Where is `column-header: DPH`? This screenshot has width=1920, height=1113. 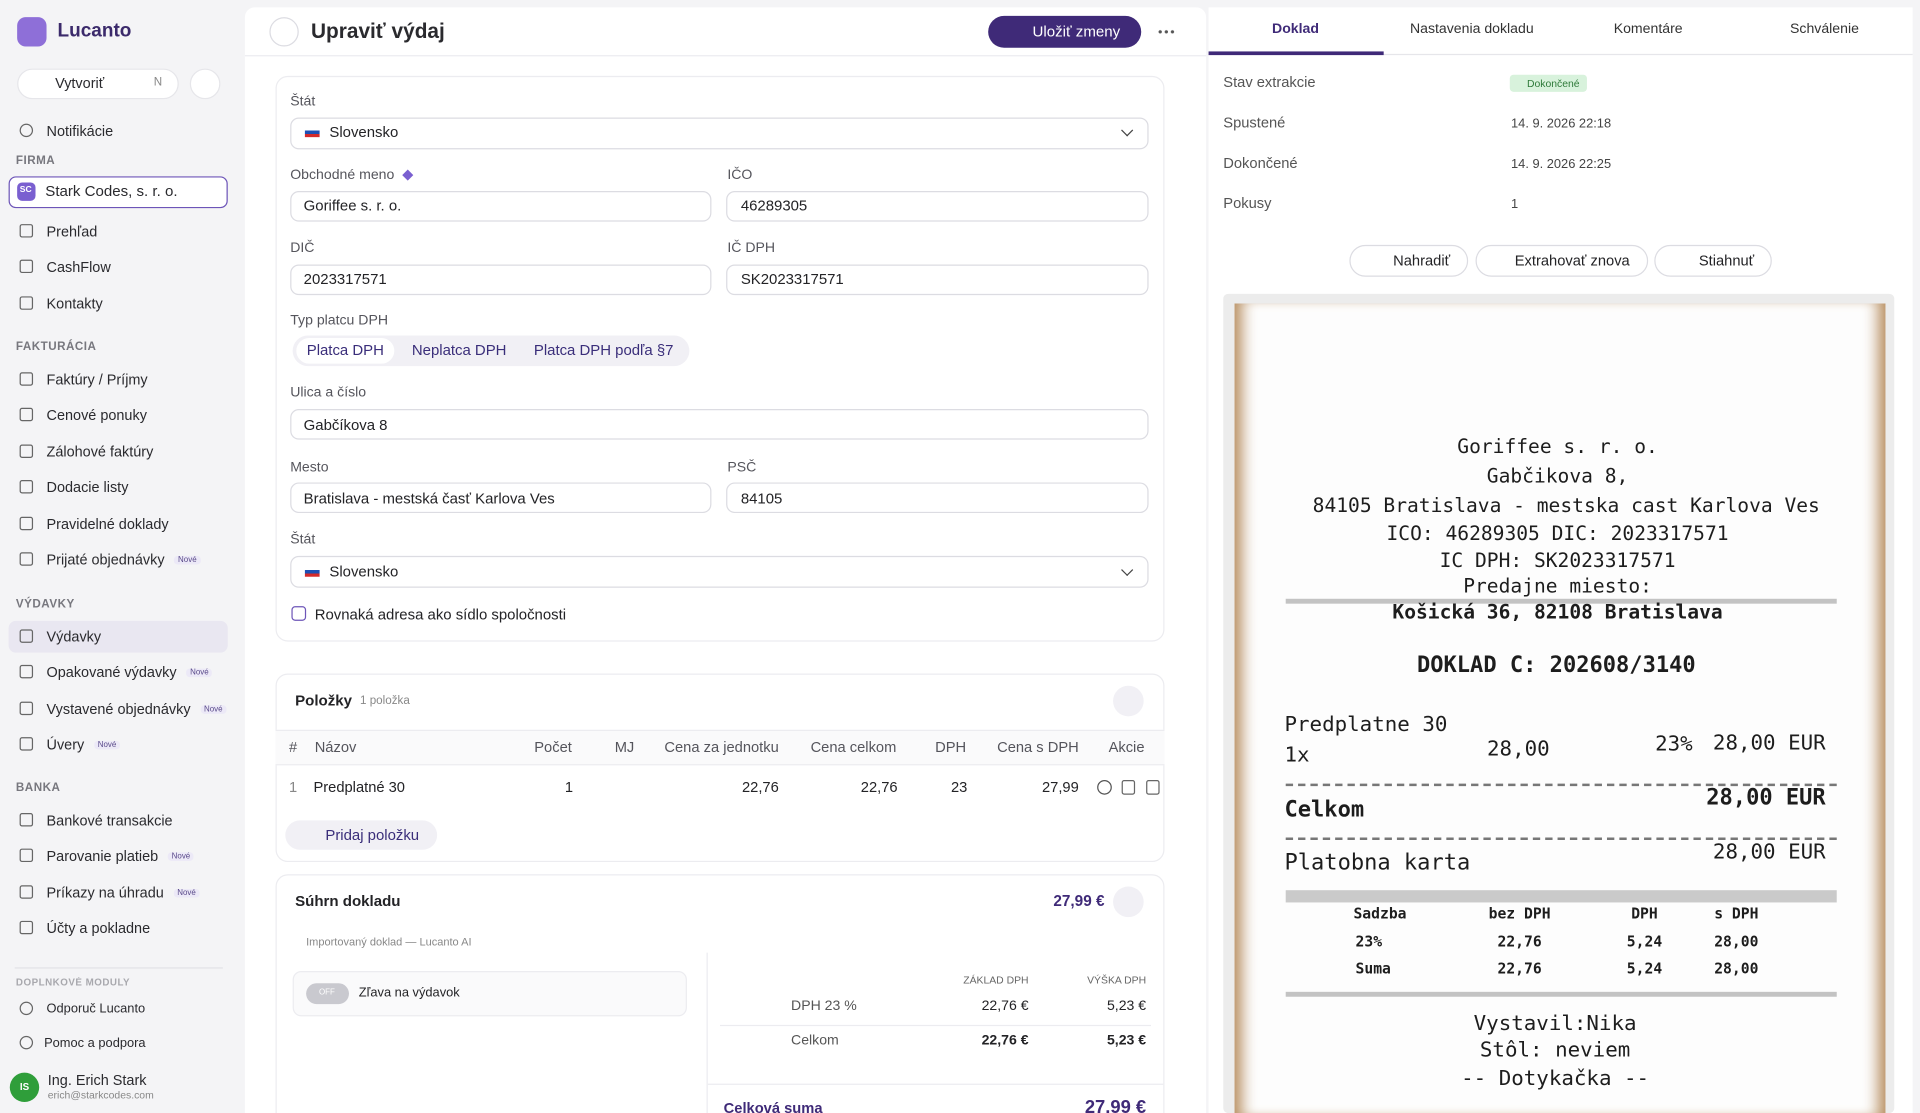 column-header: DPH is located at coordinates (951, 747).